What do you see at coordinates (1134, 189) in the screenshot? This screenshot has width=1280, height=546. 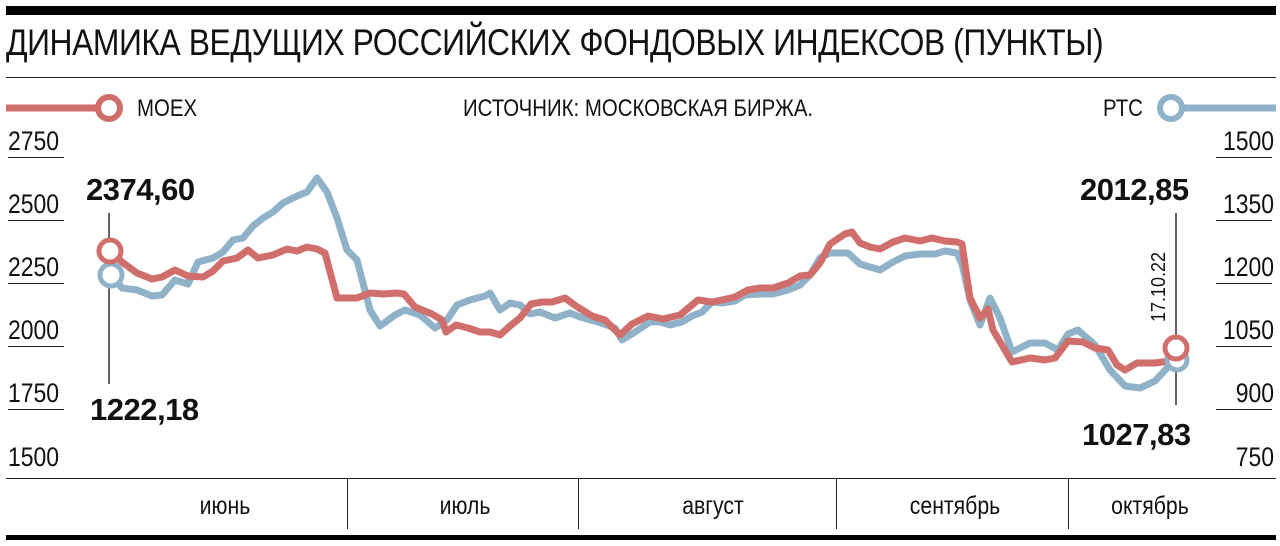 I see `moex-end-value: 2012,85` at bounding box center [1134, 189].